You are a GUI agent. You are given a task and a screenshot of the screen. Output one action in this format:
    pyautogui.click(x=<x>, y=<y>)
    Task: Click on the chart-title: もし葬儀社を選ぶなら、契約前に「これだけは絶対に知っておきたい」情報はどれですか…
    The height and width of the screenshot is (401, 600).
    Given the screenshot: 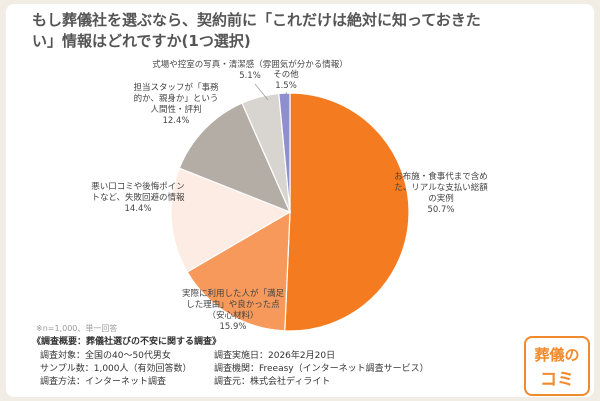 What is the action you would take?
    pyautogui.click(x=256, y=30)
    